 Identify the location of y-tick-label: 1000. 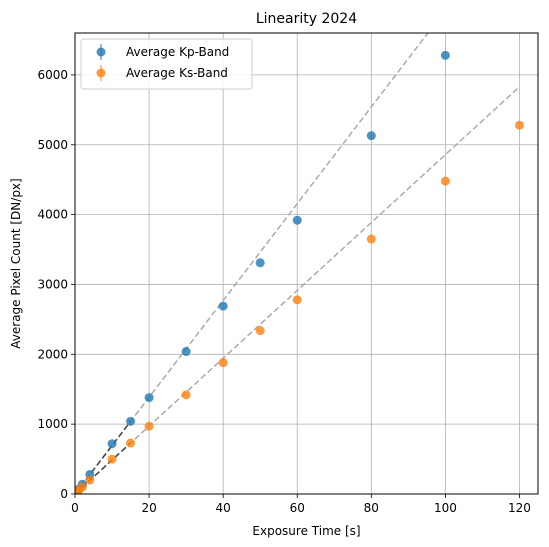
(52, 424).